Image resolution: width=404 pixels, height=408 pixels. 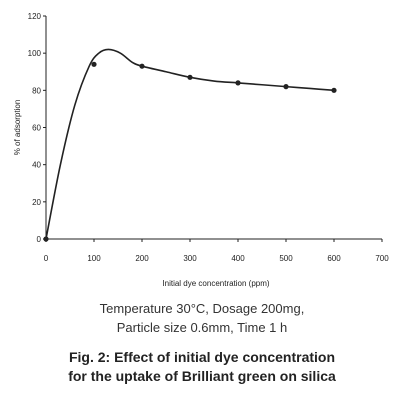 I want to click on conditions-line-1: Temperature 30°C, Dosage 200mg,, so click(x=202, y=308).